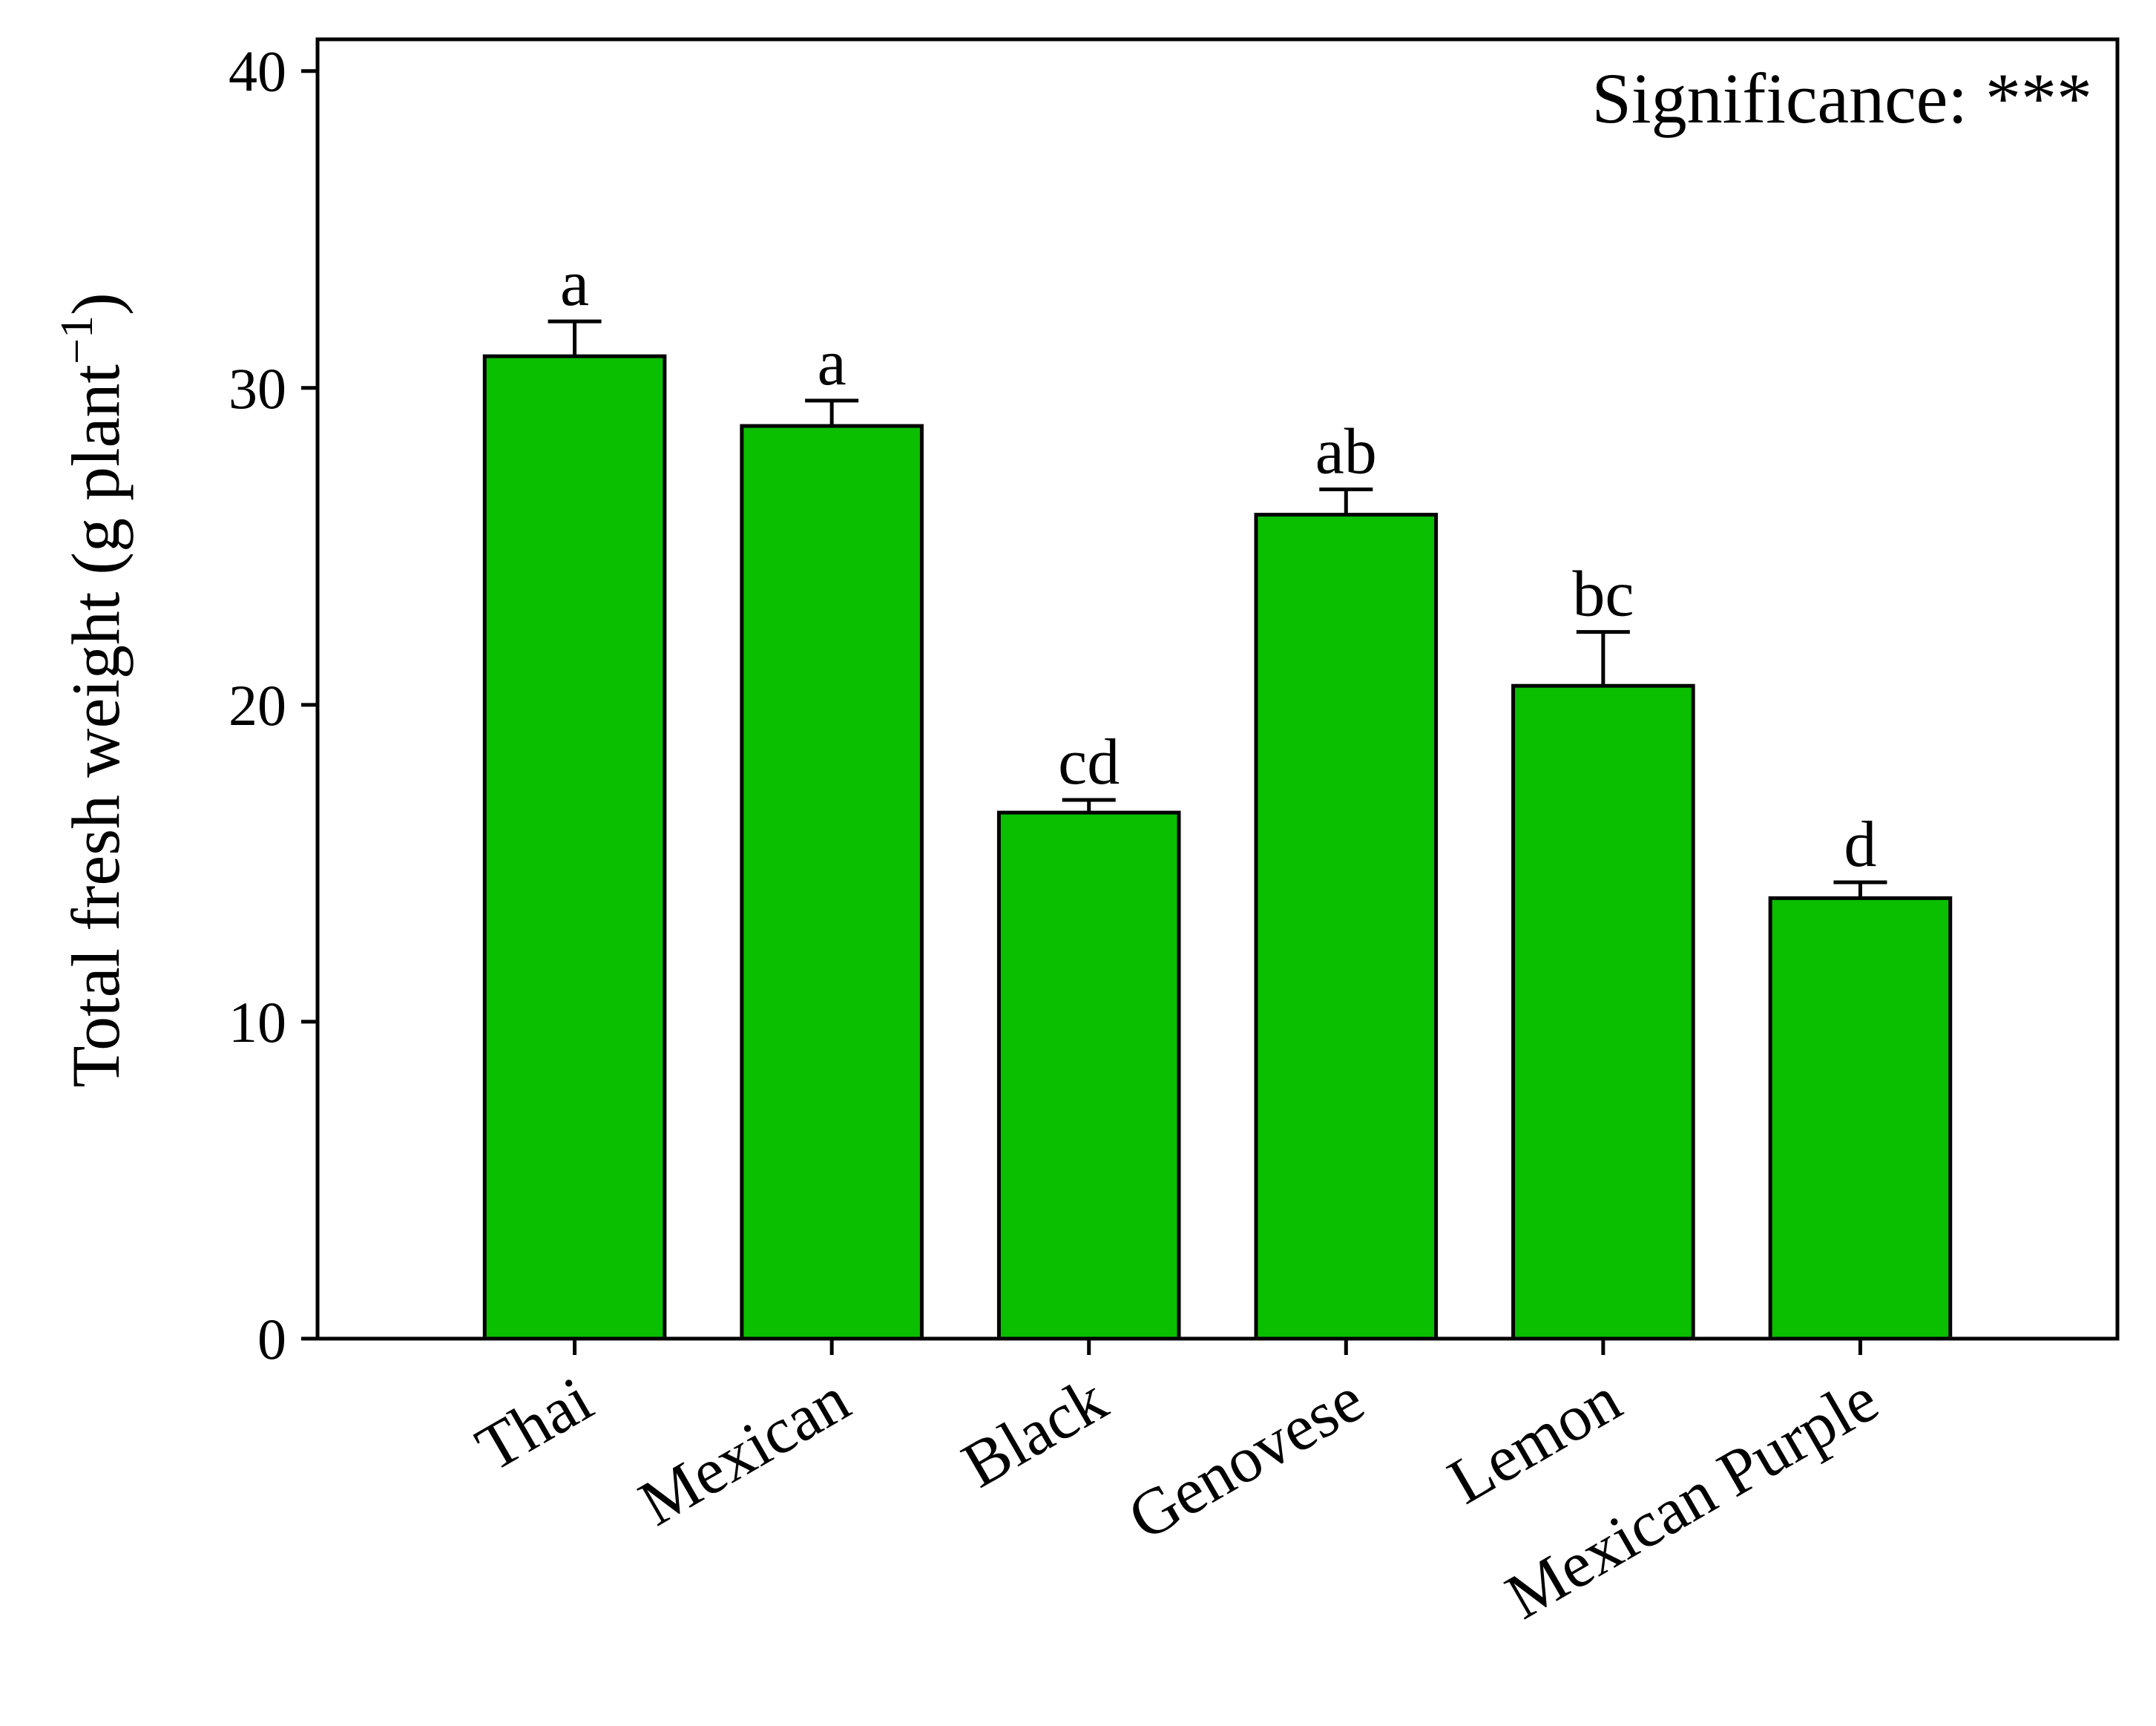 Image resolution: width=2156 pixels, height=1726 pixels. Describe the element at coordinates (257, 1022) in the screenshot. I see `y-tick-label: 10` at that location.